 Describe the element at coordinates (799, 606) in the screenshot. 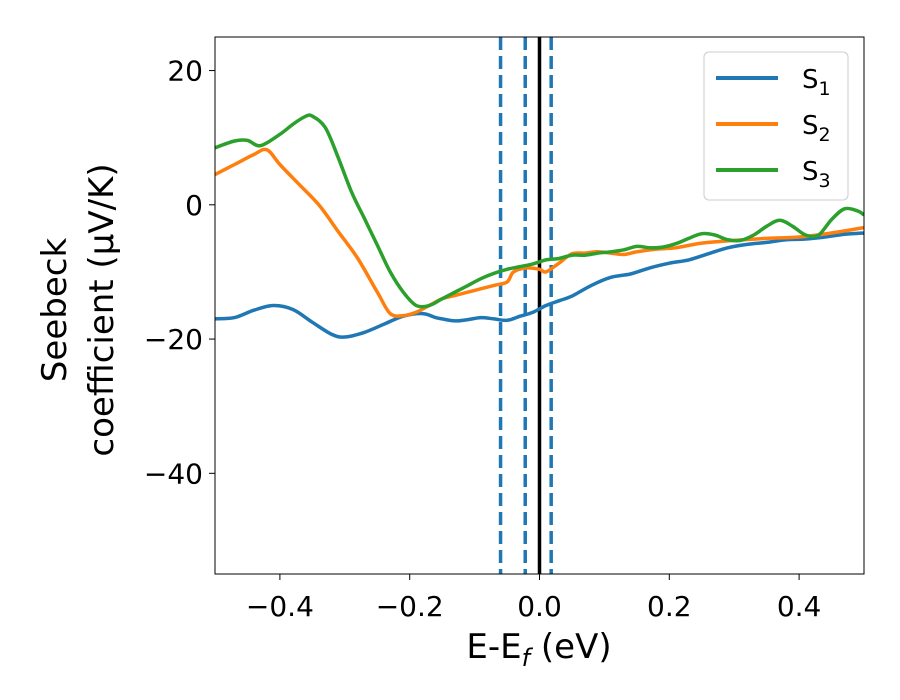

I see `x-tick-label: 0.4` at that location.